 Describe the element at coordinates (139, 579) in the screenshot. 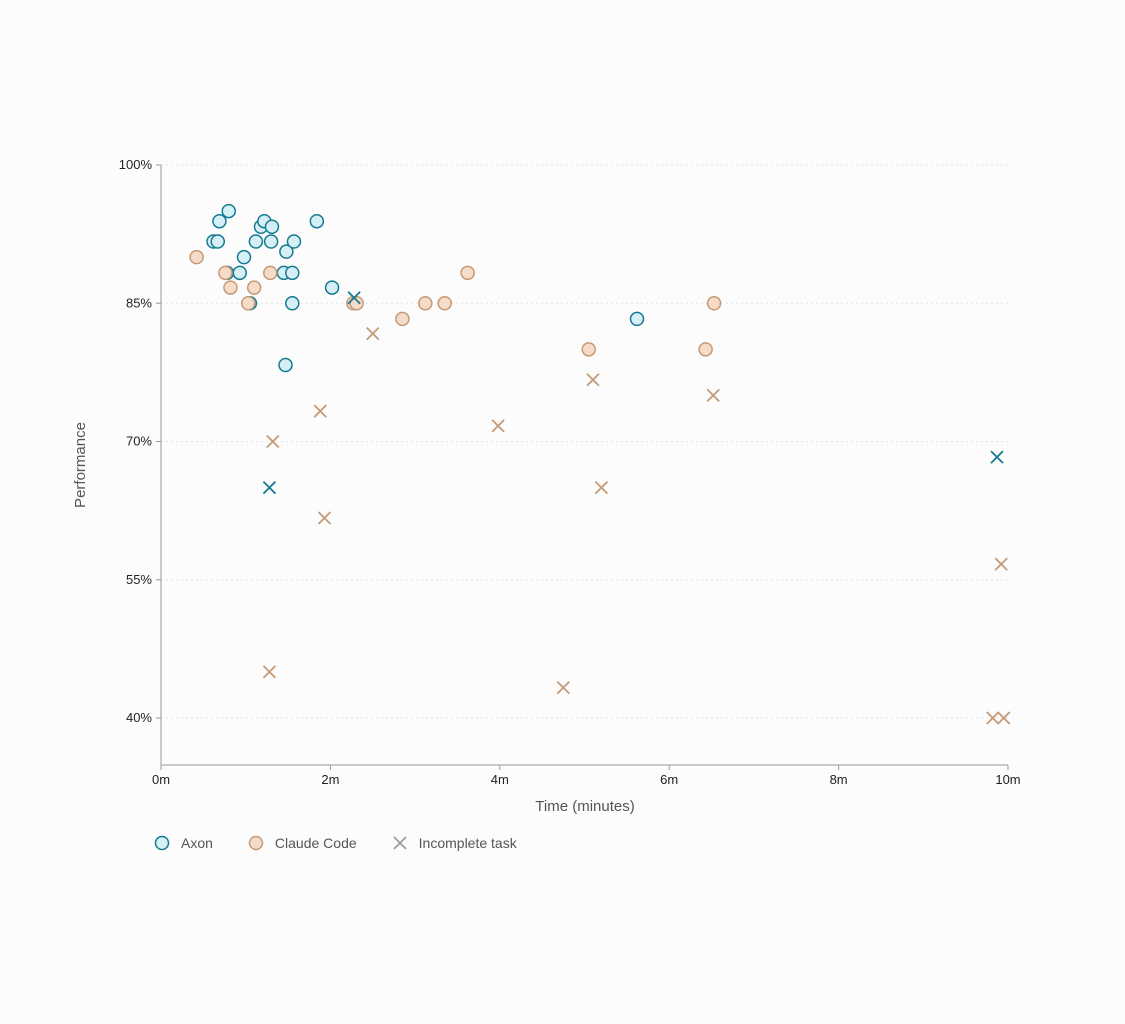

I see `y-tick-label: 55%` at that location.